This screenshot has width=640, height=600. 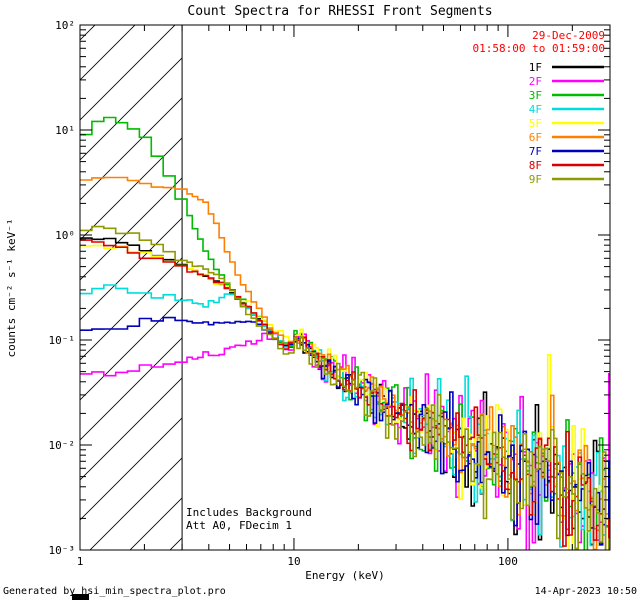 What do you see at coordinates (535, 137) in the screenshot?
I see `legend-label-6F: 6F` at bounding box center [535, 137].